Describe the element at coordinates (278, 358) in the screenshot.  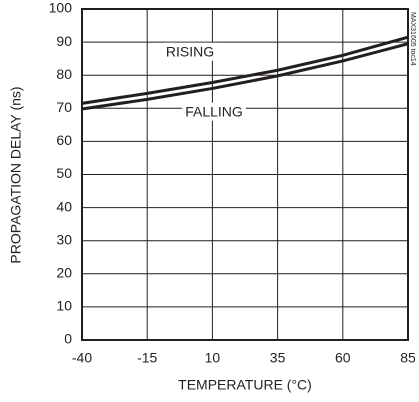
I see `x-tick-label: 35` at that location.